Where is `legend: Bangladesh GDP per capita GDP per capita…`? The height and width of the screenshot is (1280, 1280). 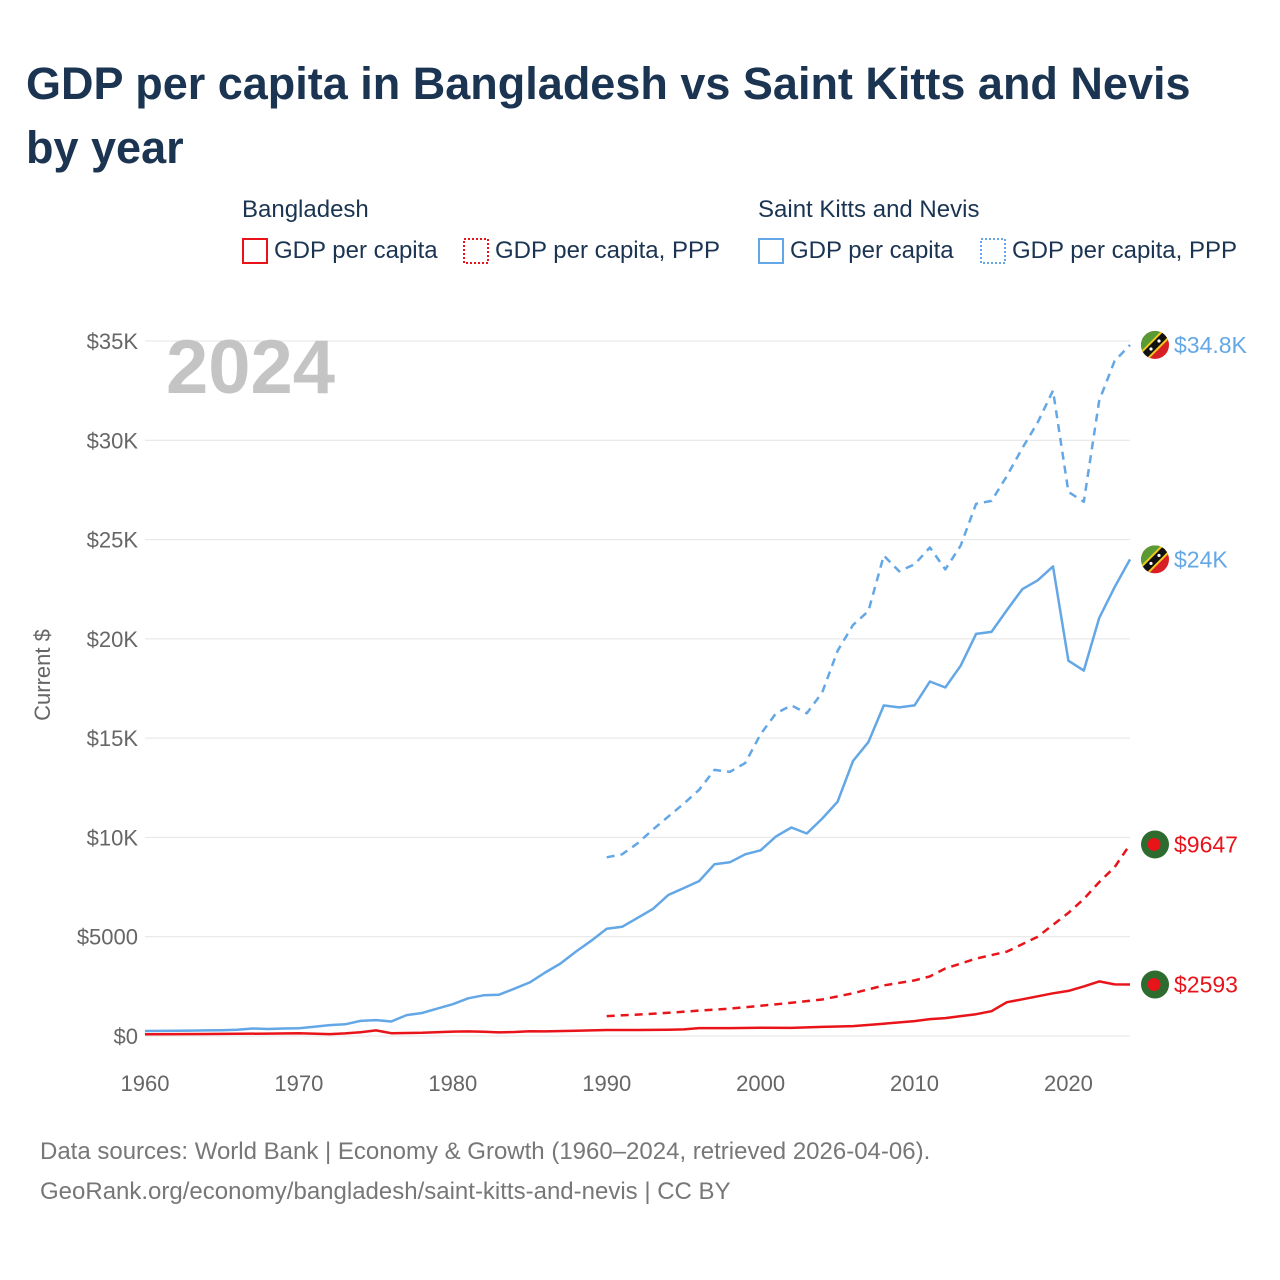
legend: Bangladesh GDP per capita GDP per capita… is located at coordinates (739, 230).